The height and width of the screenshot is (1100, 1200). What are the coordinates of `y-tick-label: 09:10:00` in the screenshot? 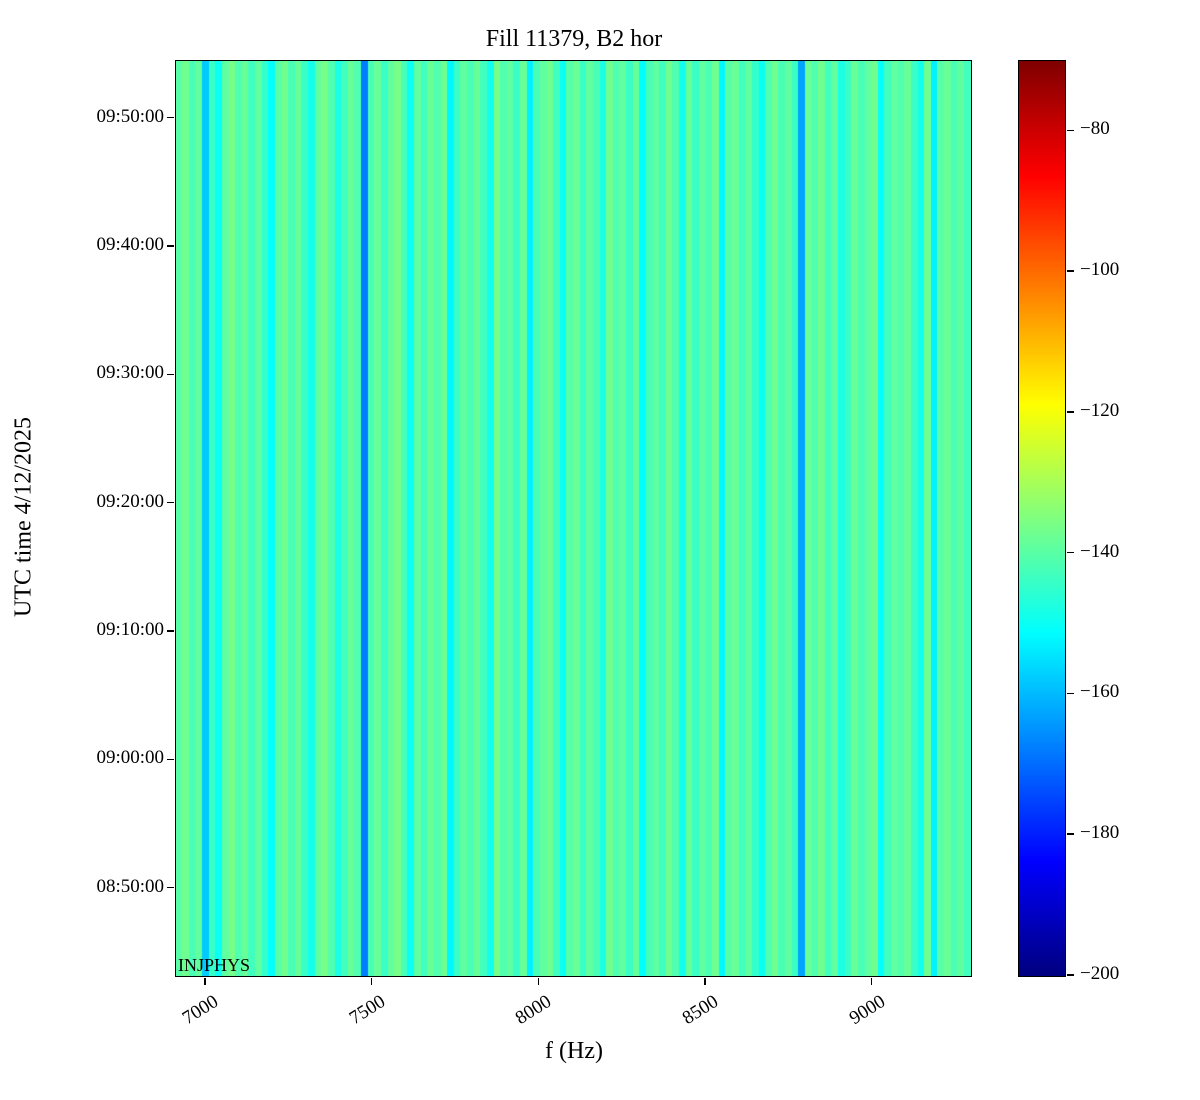 It's located at (130, 630).